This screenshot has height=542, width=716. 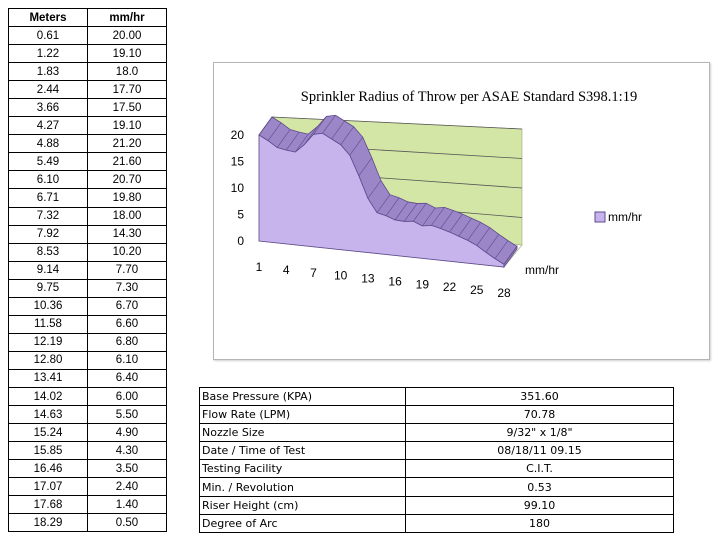 What do you see at coordinates (48, 487) in the screenshot?
I see `cell-meters: 17.07` at bounding box center [48, 487].